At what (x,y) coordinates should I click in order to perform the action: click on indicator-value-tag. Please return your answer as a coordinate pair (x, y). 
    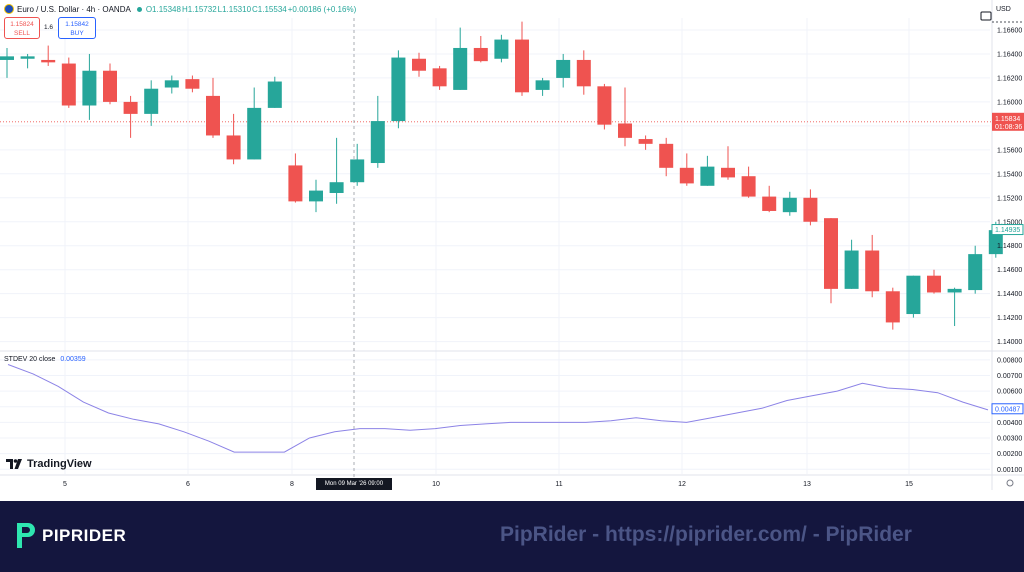
    Looking at the image, I should click on (1007, 409).